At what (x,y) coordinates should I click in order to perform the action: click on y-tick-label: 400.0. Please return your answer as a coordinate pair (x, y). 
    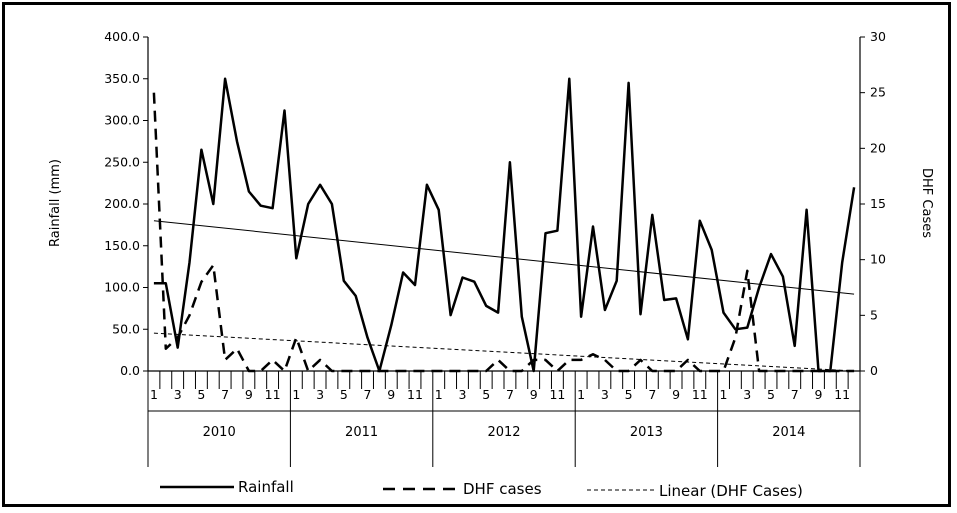
    Looking at the image, I should click on (122, 36).